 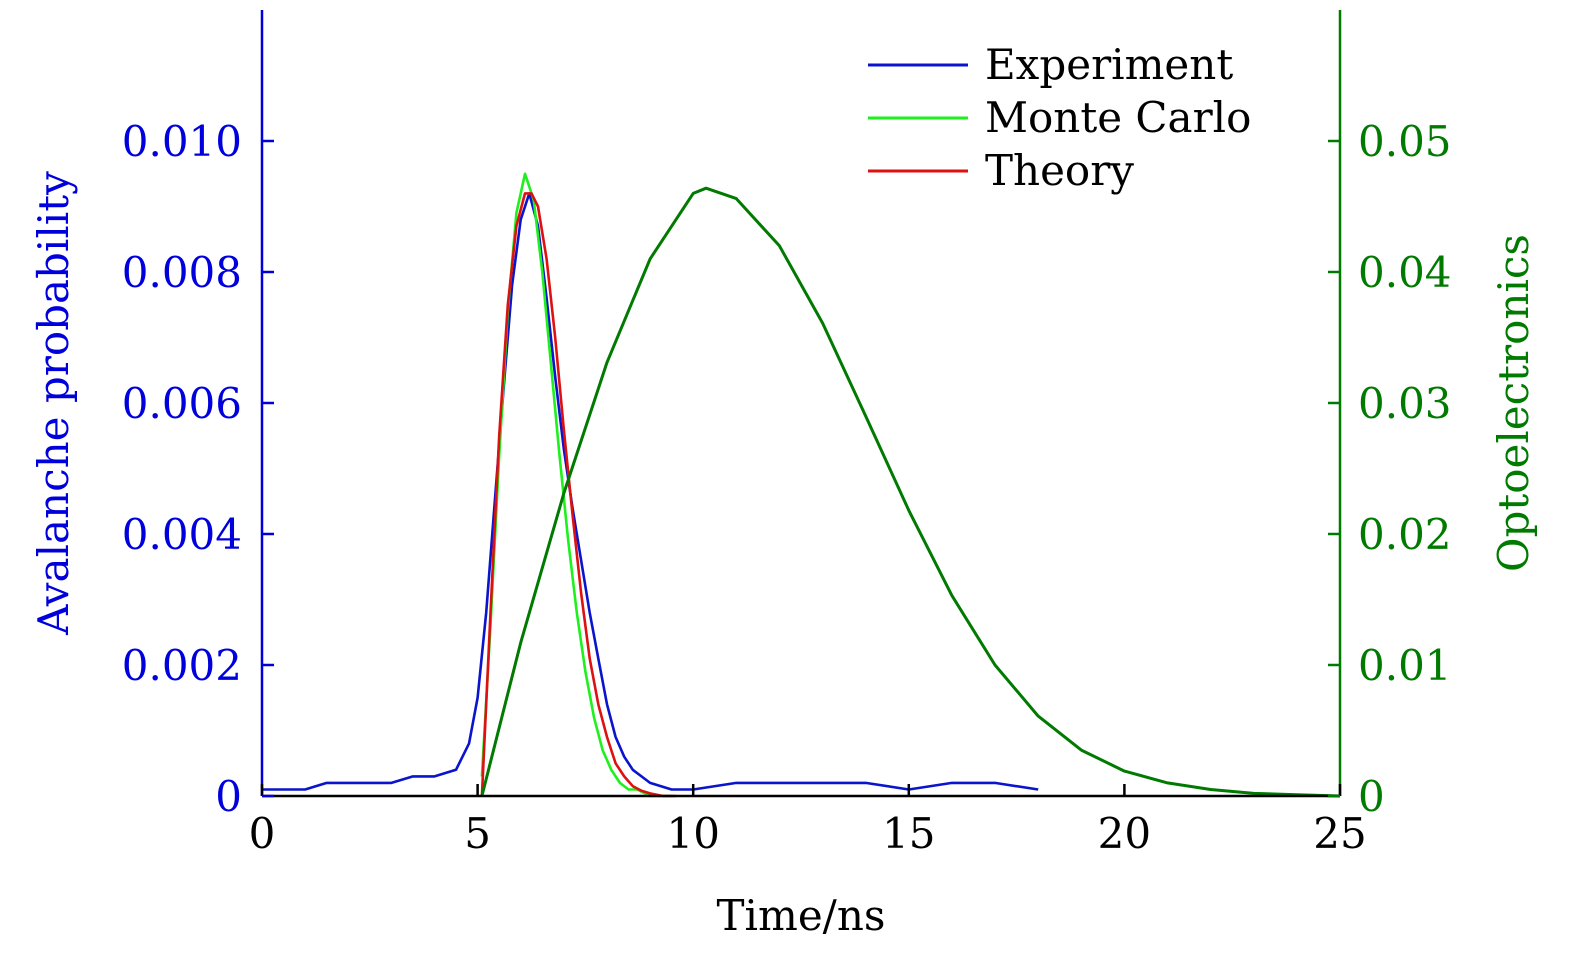 I want to click on y-right-tick-label: 0.05, so click(x=1405, y=141).